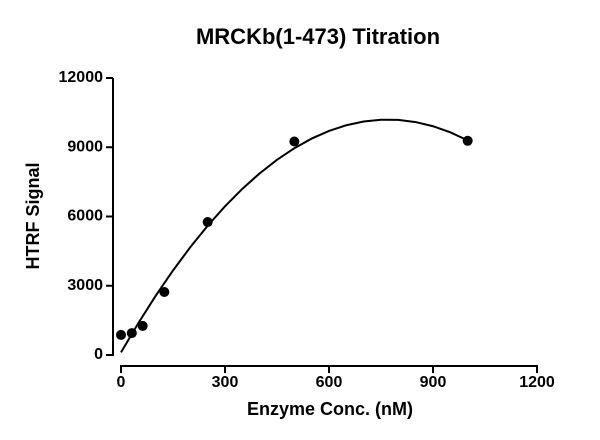  What do you see at coordinates (537, 382) in the screenshot?
I see `x-tick-label: 1200` at bounding box center [537, 382].